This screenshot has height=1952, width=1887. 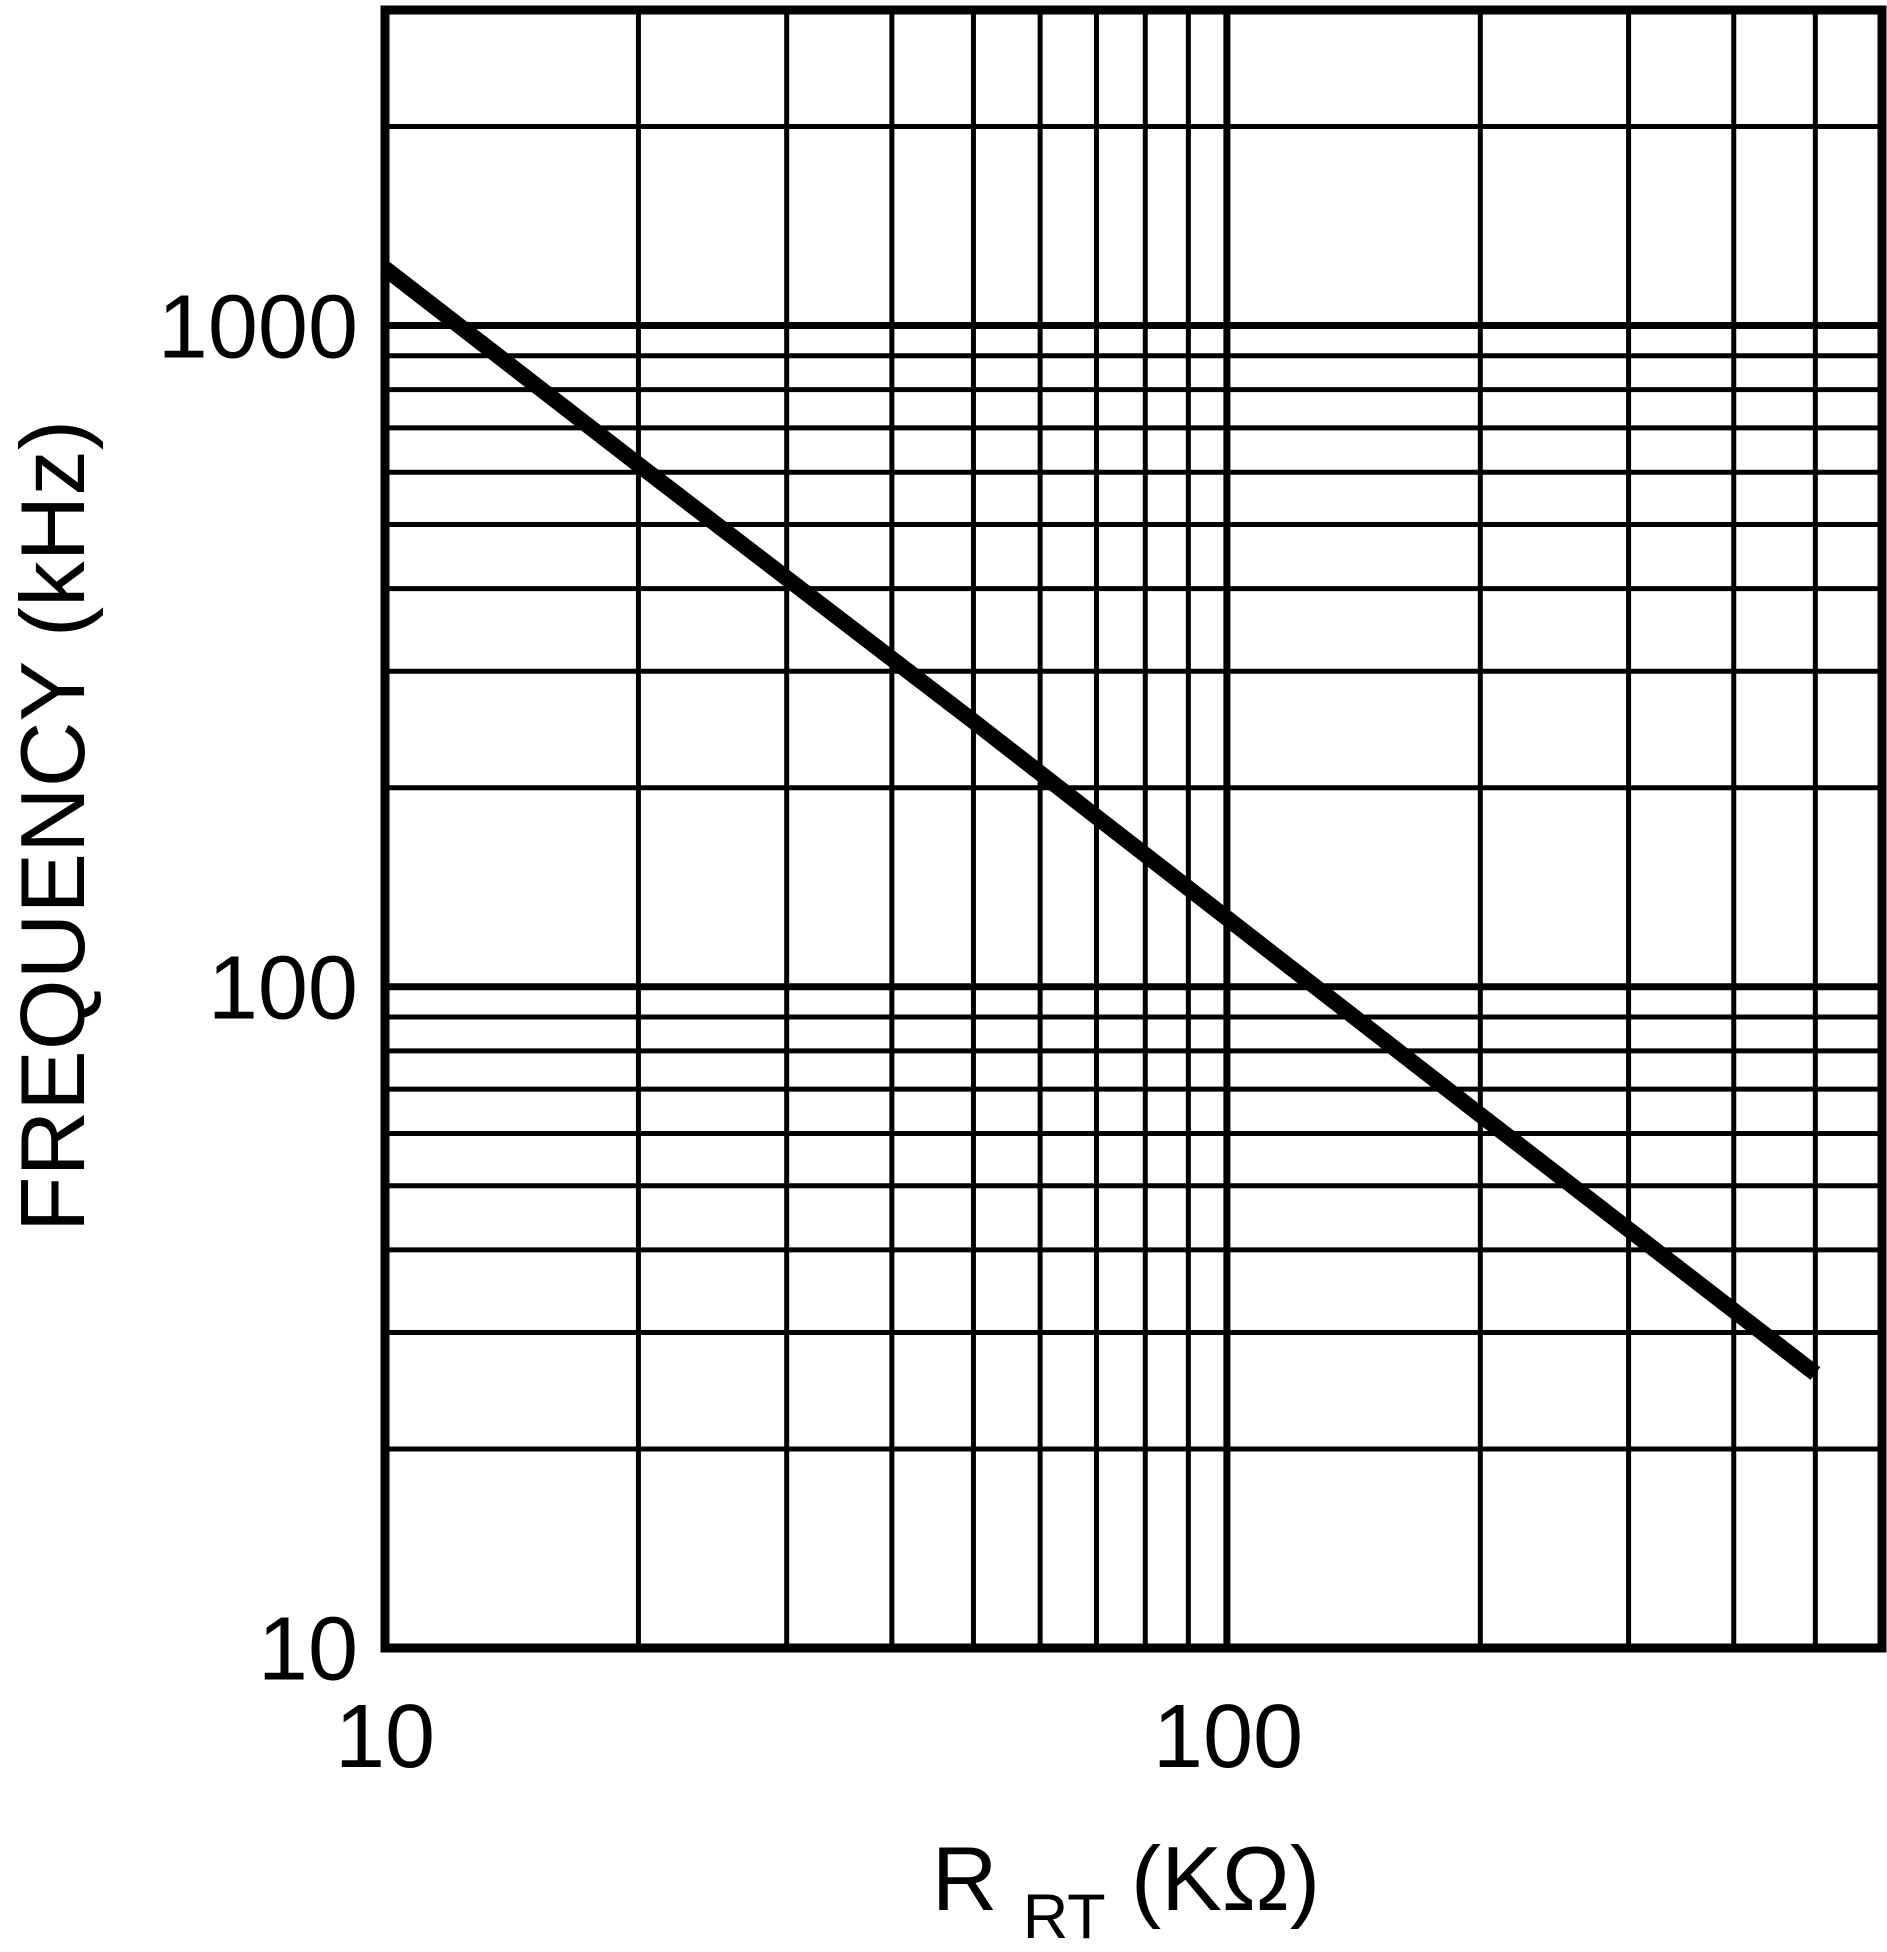 I want to click on y-tick-label-1000: 1000, so click(x=258, y=328).